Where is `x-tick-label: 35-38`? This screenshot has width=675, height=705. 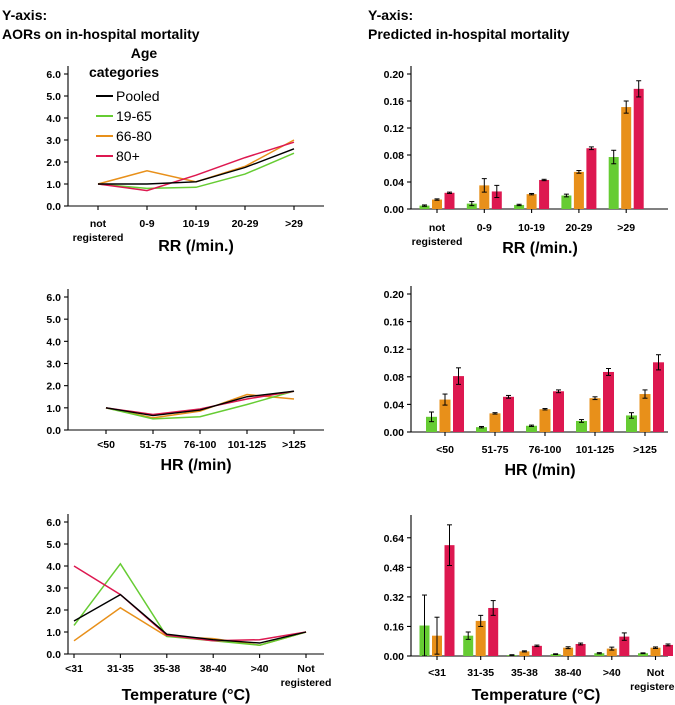
x-tick-label: 35-38 is located at coordinates (524, 673).